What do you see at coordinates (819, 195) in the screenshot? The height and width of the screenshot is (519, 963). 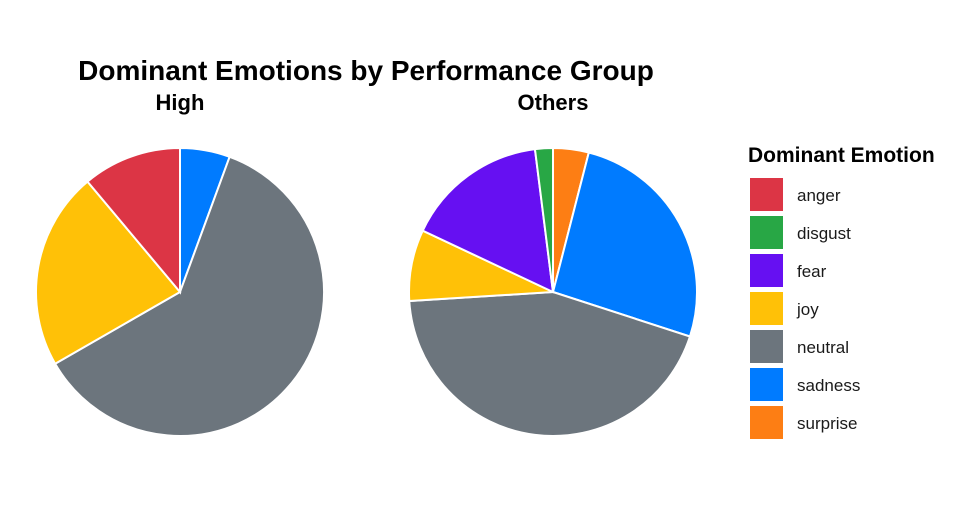 I see `legend-label-anger: anger` at bounding box center [819, 195].